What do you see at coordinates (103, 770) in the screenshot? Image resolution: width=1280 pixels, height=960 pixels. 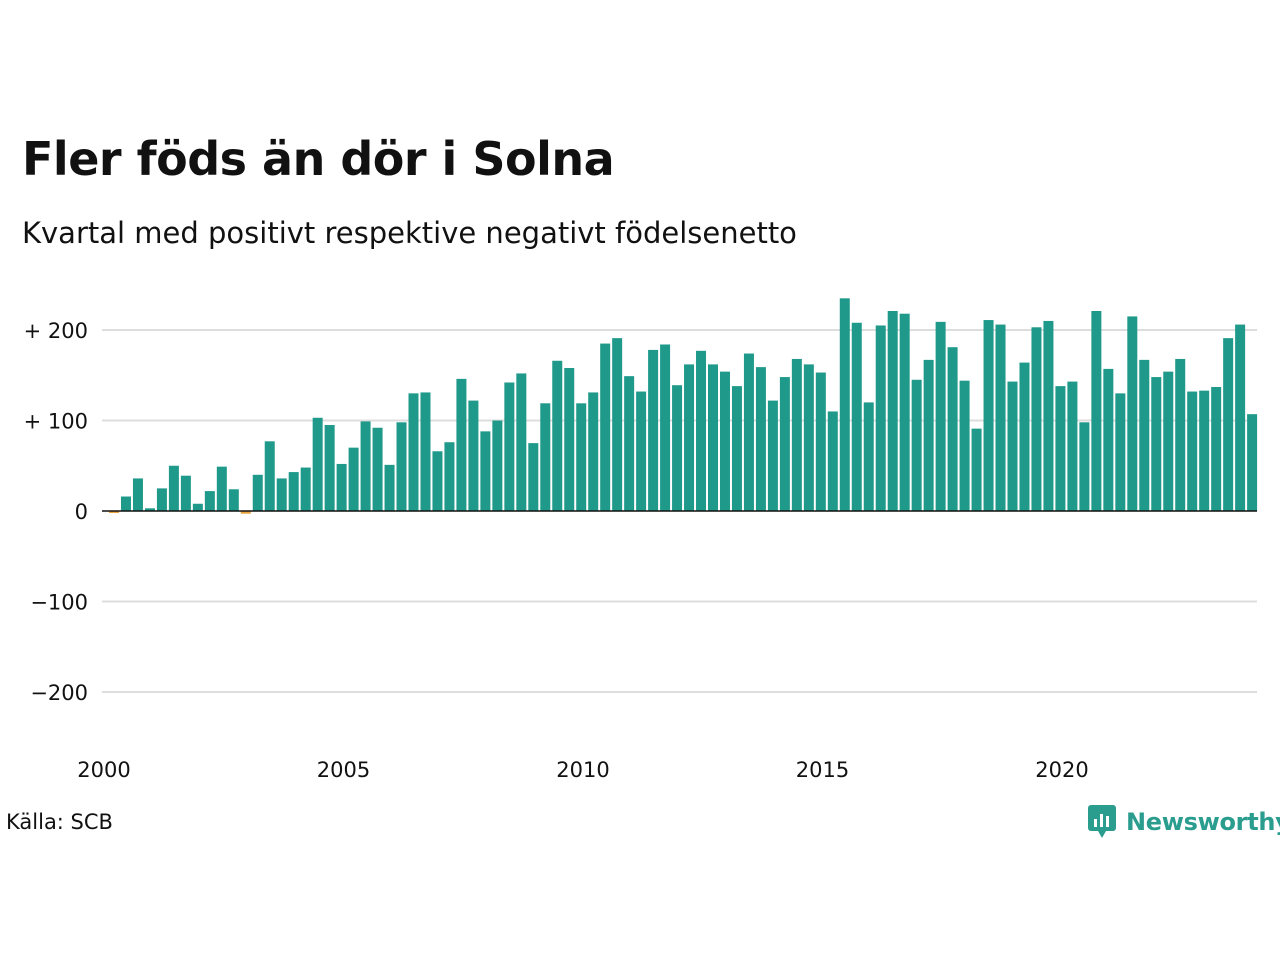 I see `x-tick-label: 2000` at bounding box center [103, 770].